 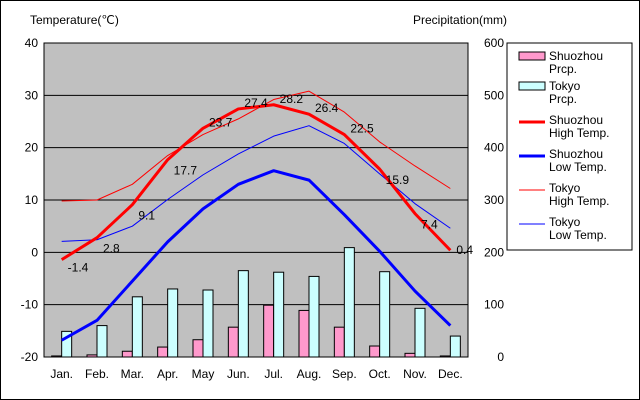 I want to click on x-tick: Dec., so click(x=450, y=374).